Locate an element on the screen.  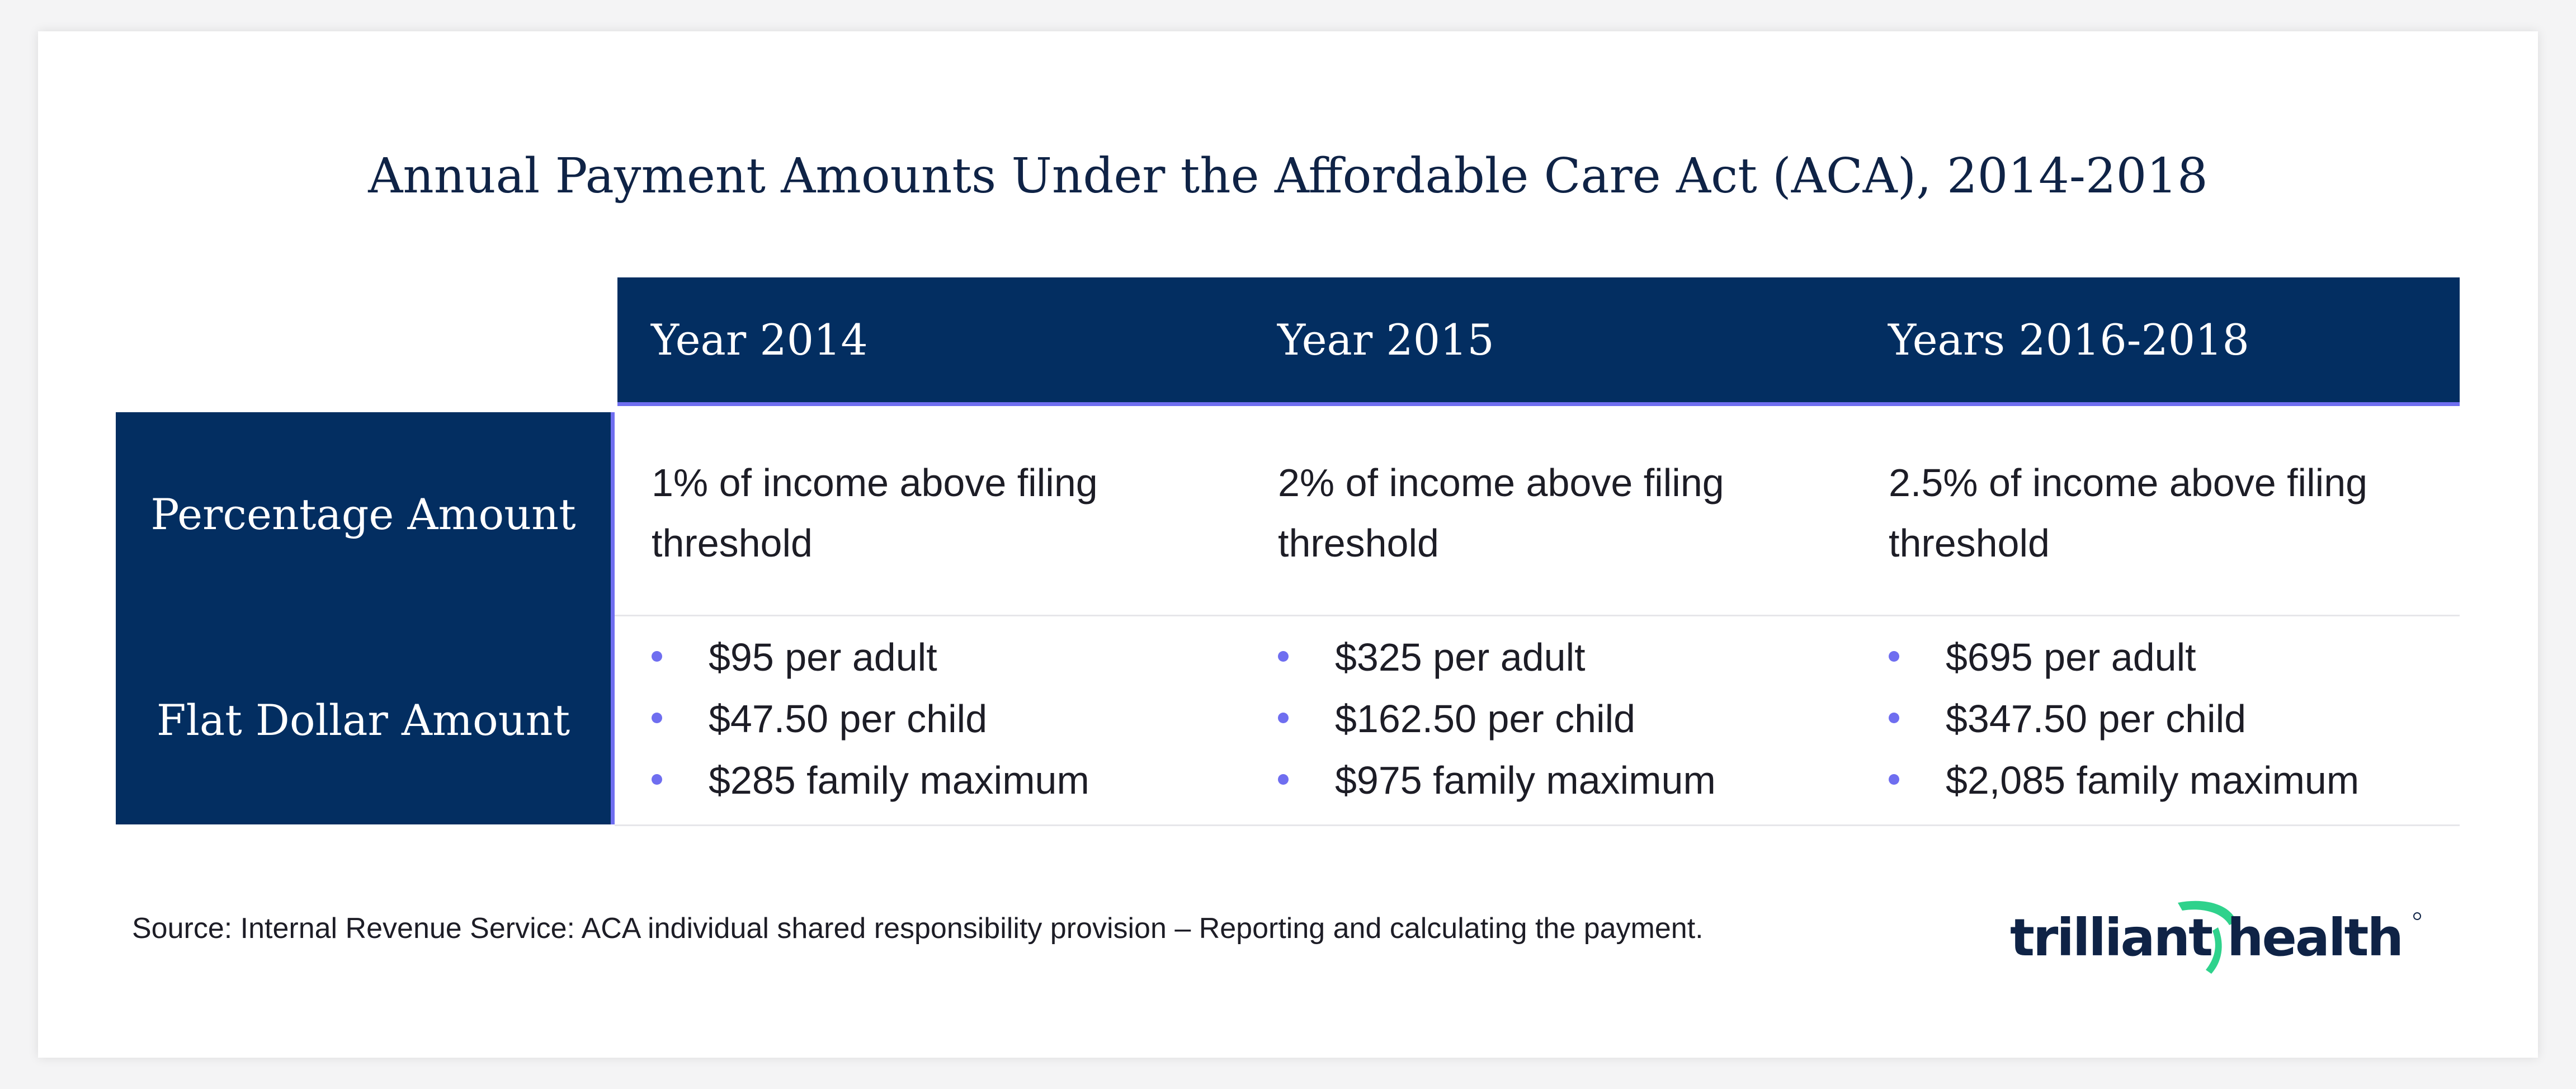
percentage-cell-2015: 2% of income above filing threshold is located at coordinates (1501, 513).